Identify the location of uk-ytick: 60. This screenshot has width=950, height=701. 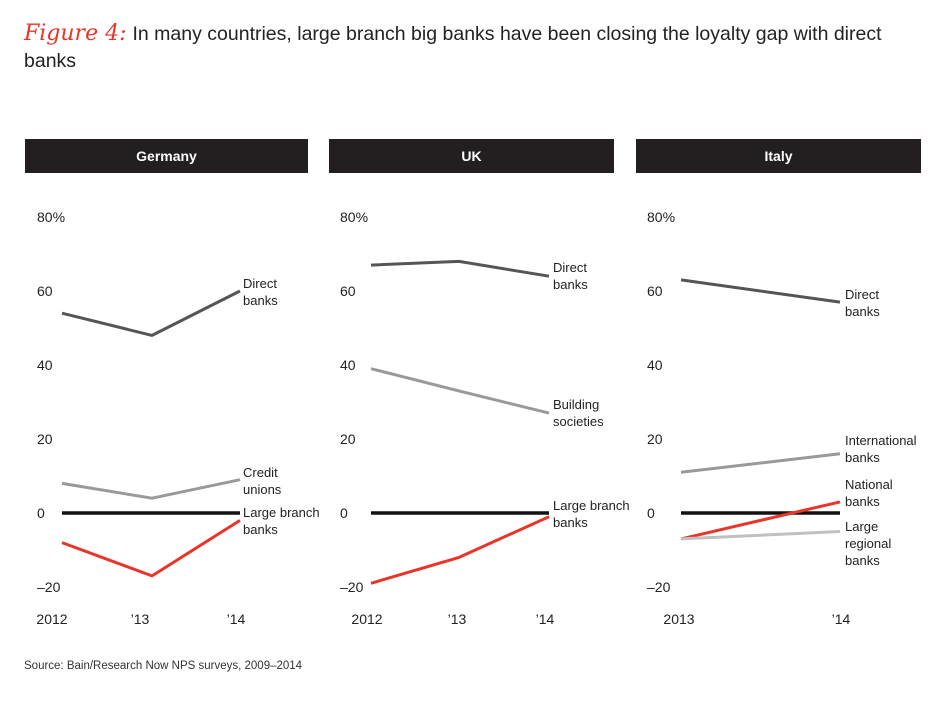
(348, 291).